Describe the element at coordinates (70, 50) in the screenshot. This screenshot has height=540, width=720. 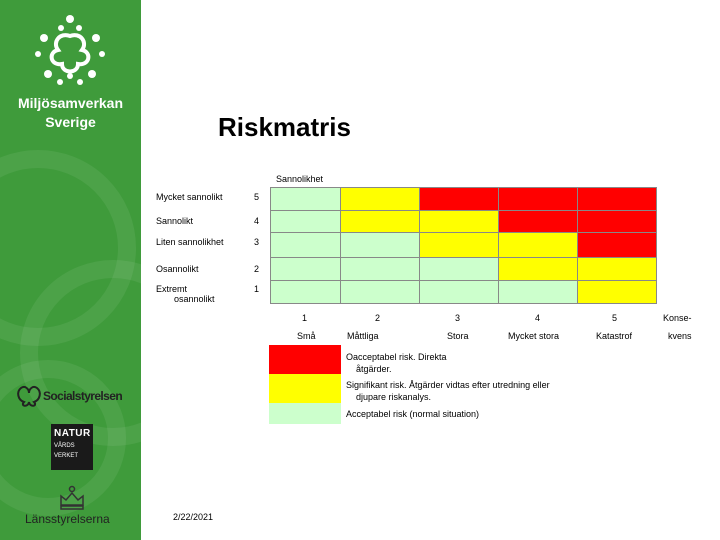
I see `flower-logo-icon` at that location.